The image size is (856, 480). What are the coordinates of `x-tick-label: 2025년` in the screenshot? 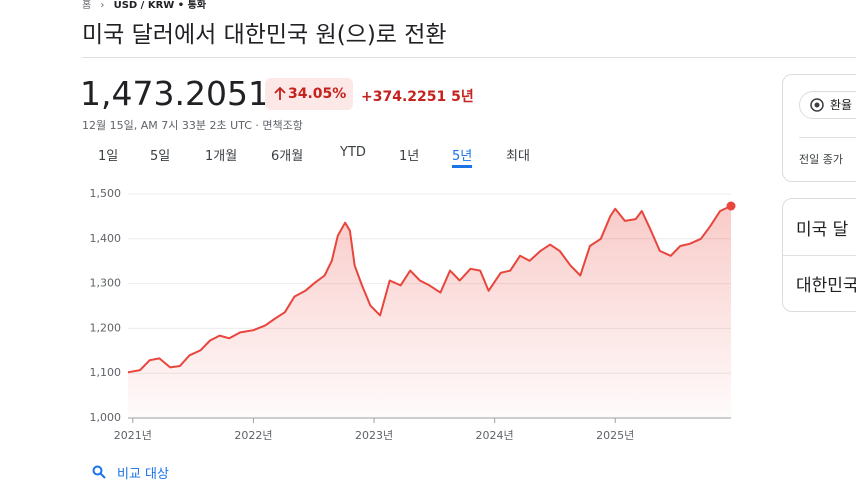 It's located at (615, 435).